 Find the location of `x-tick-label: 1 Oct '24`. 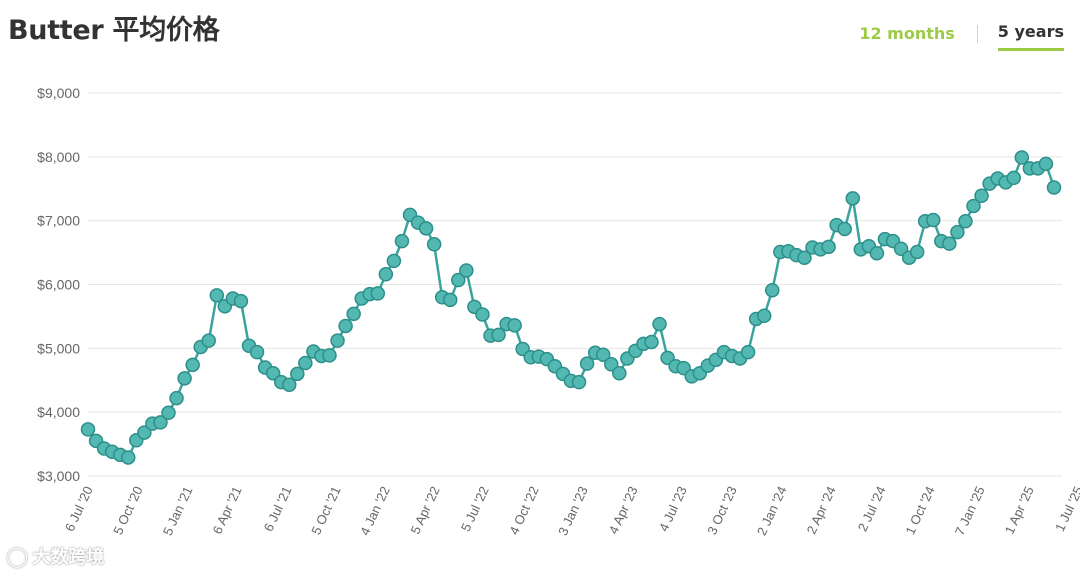

x-tick-label: 1 Oct '24 is located at coordinates (919, 510).